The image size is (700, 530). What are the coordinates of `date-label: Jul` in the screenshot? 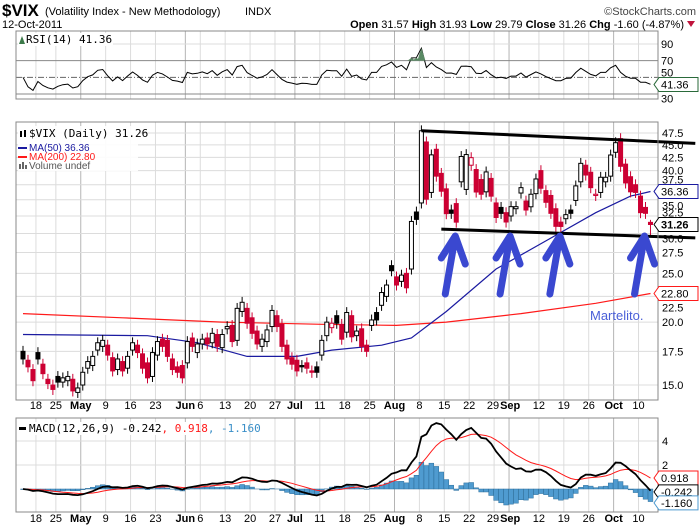 It's located at (295, 406).